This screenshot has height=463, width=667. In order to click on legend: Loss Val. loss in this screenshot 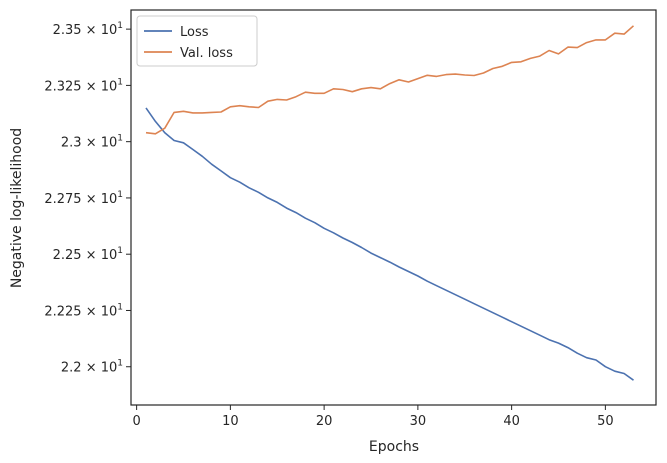, I will do `click(197, 41)`.